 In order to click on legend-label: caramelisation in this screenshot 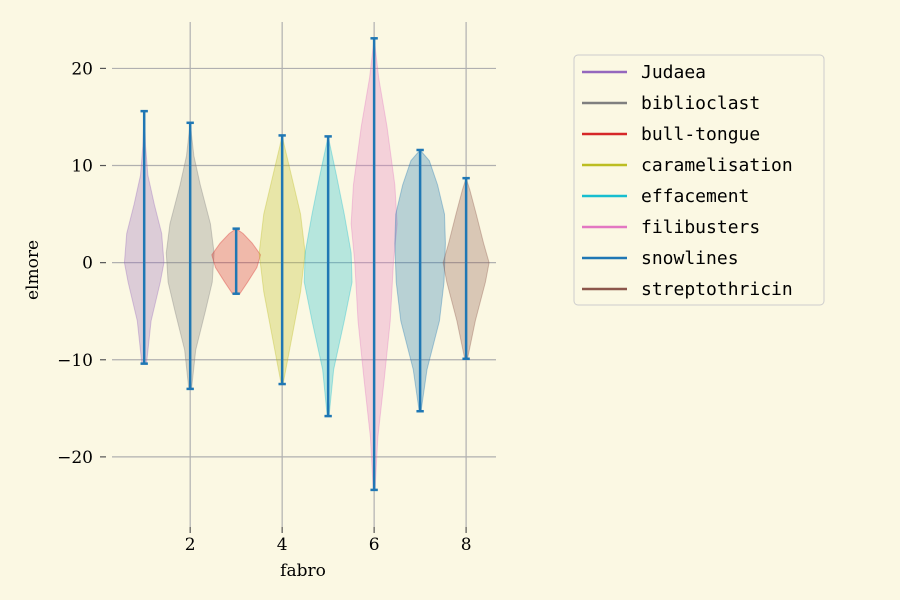, I will do `click(717, 165)`.